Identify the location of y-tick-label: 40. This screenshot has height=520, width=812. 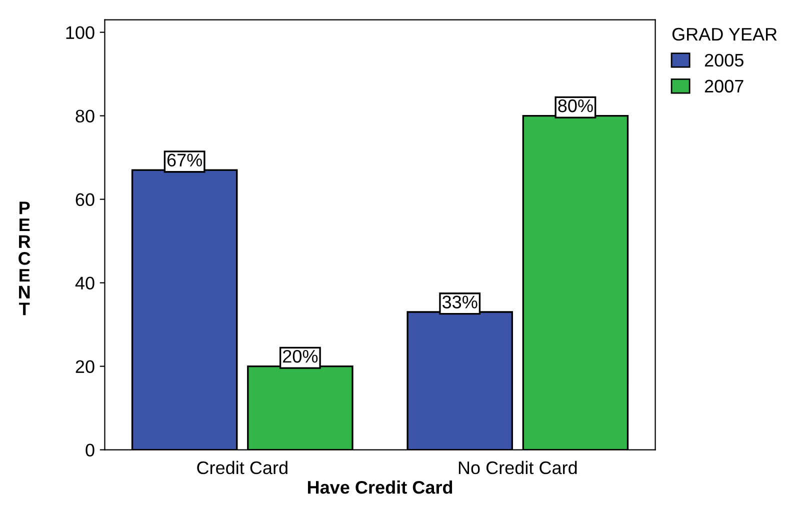
(84, 283).